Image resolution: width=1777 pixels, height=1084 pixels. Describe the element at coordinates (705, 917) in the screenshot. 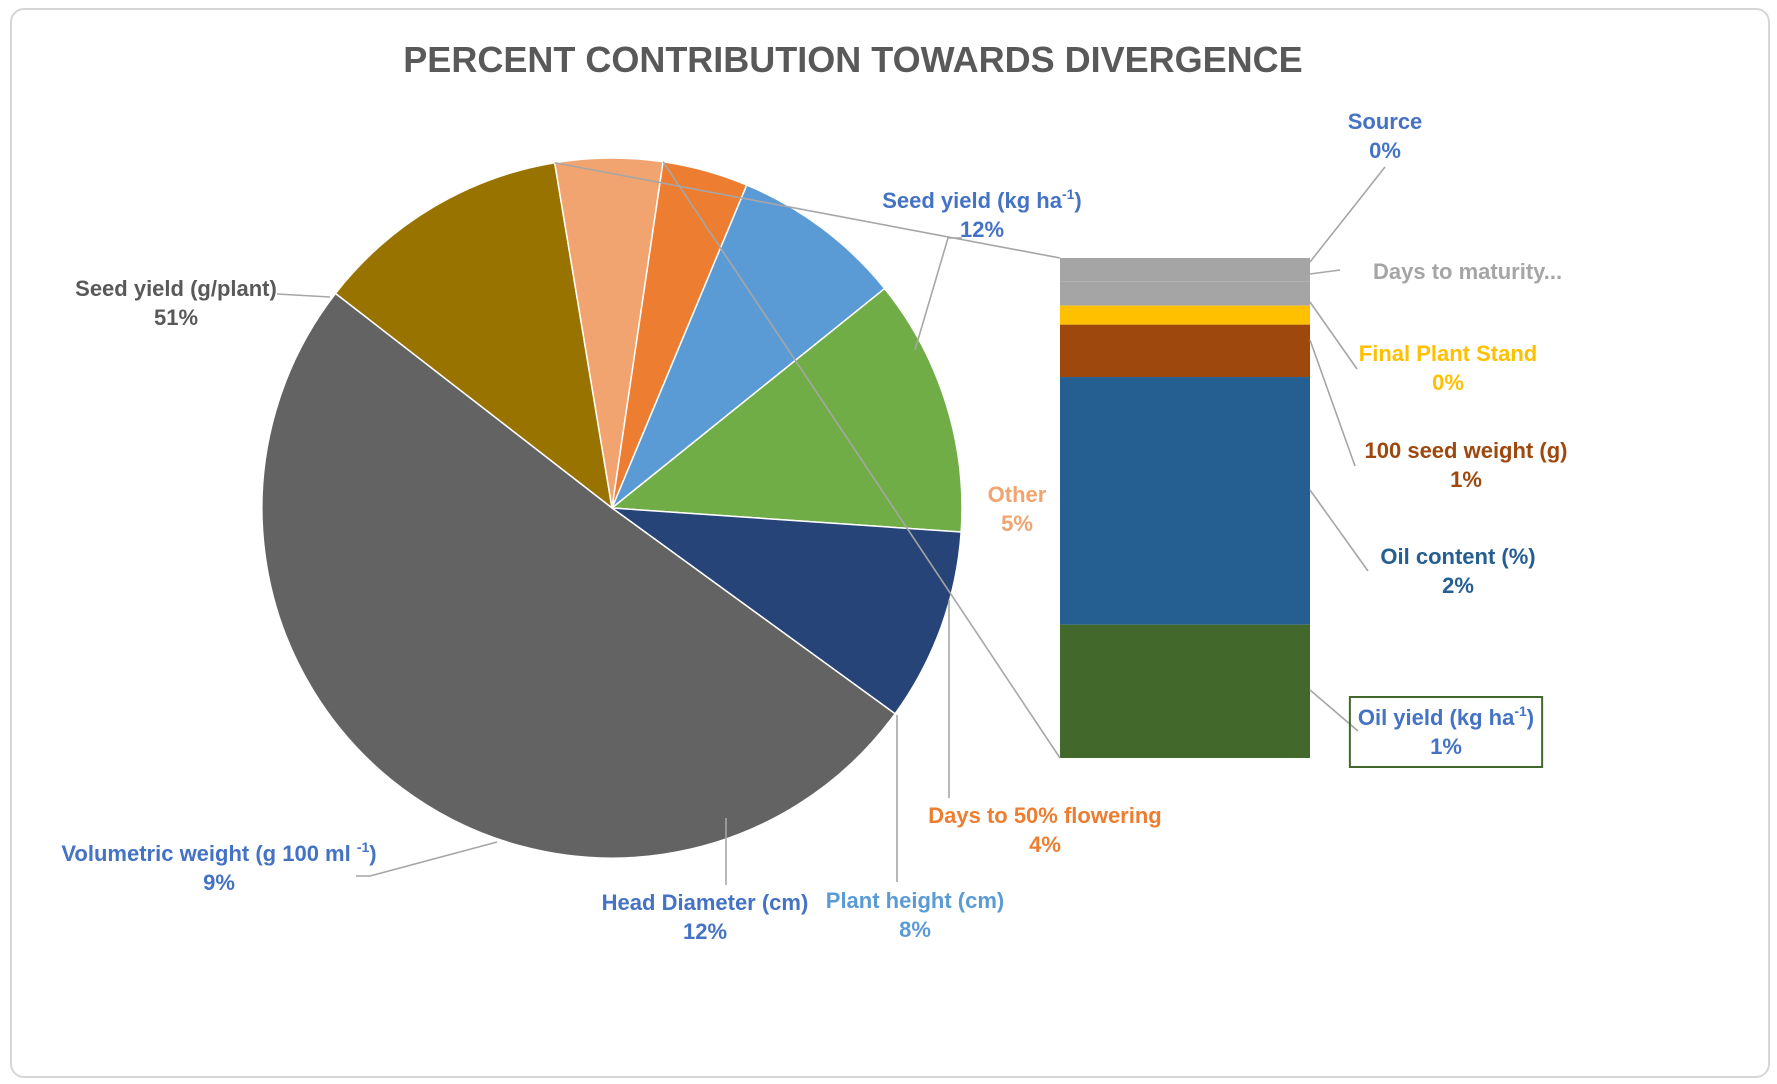

I see `data-label-head_diameter: Head Diameter (cm) 12%` at that location.